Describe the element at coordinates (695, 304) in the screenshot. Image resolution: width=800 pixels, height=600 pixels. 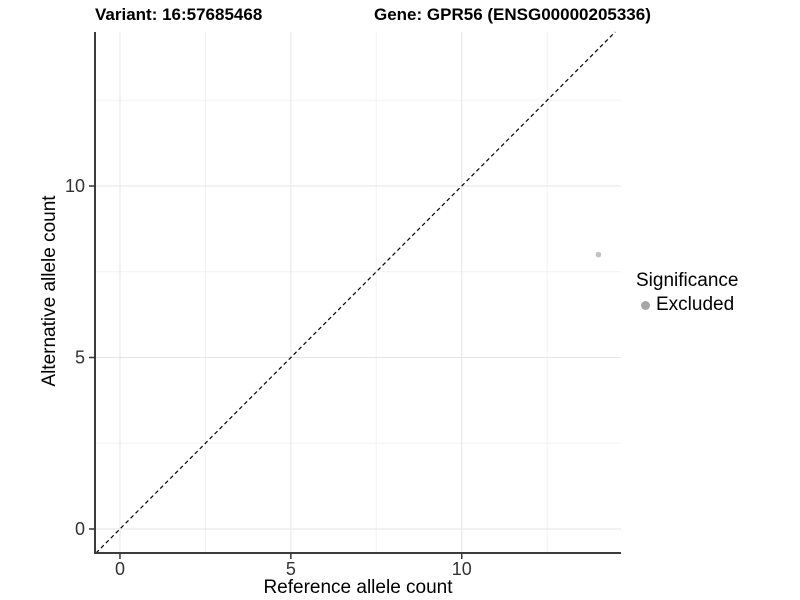
I see `legend-item-label: Excluded` at that location.